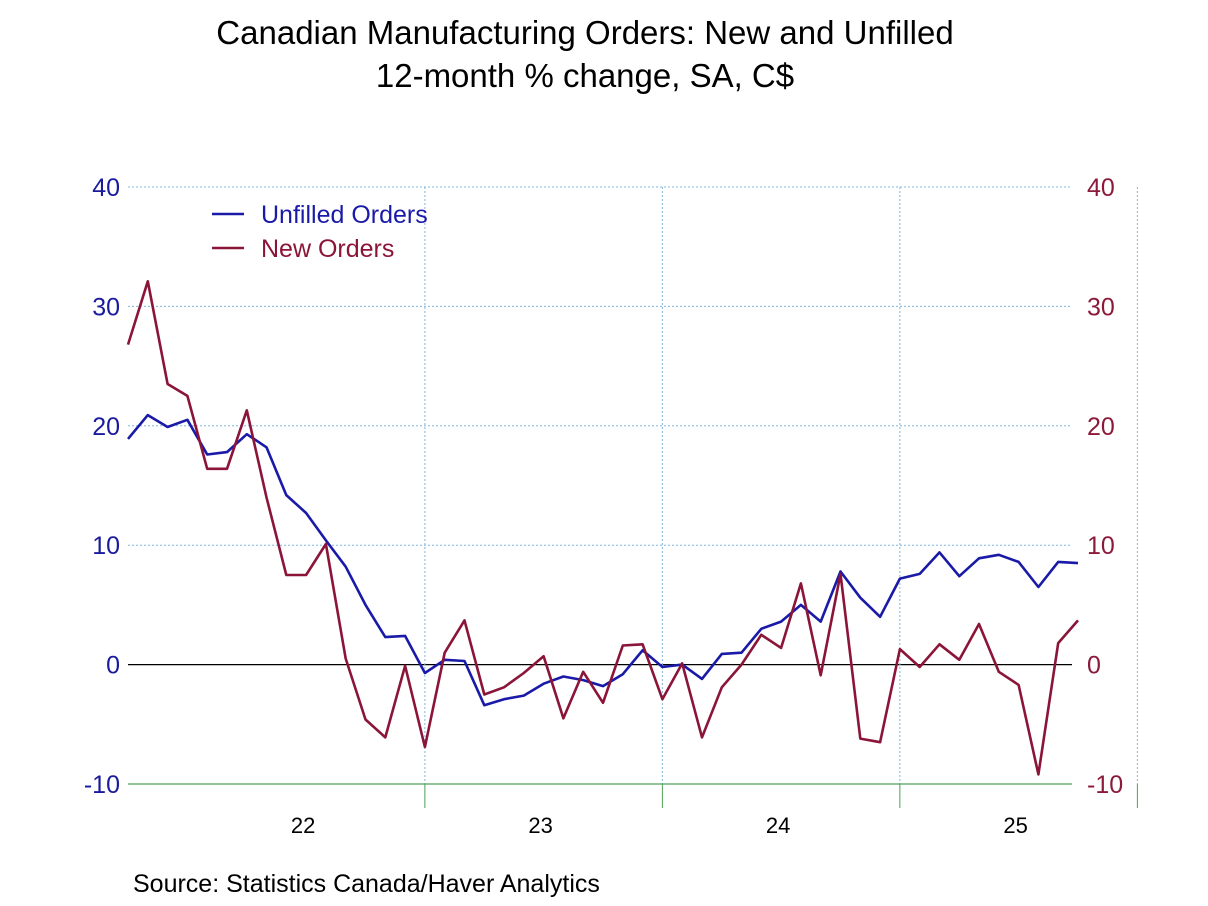 Image resolution: width=1208 pixels, height=906 pixels. I want to click on legend: Unfilled Orders New Orders, so click(320, 232).